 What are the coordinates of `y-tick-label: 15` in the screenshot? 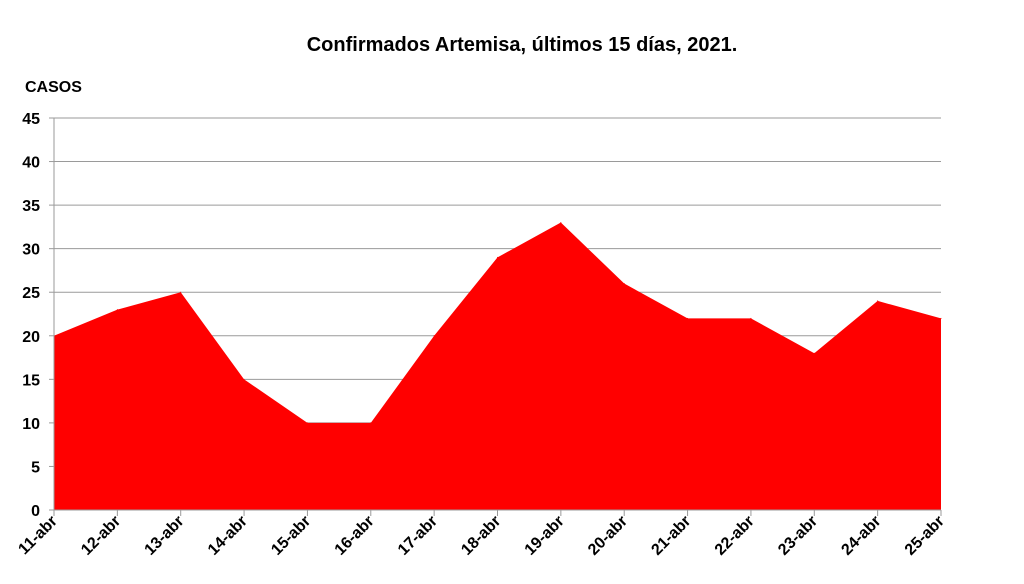 It's located at (31, 380).